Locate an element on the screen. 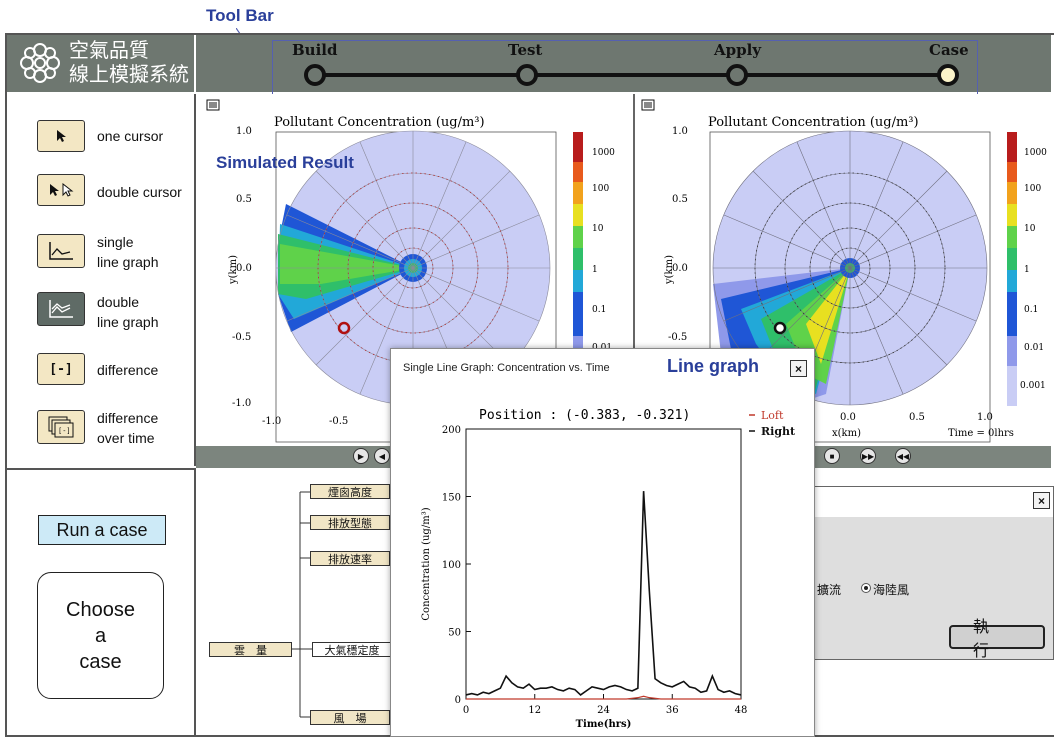 The width and height of the screenshot is (1054, 737). y-tick-label: 0 is located at coordinates (458, 700).